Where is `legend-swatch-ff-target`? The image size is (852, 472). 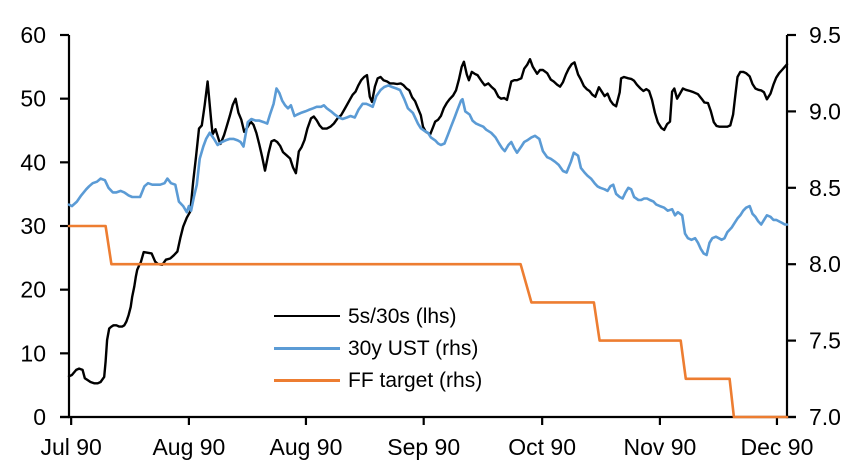
legend-swatch-ff-target is located at coordinates (307, 380).